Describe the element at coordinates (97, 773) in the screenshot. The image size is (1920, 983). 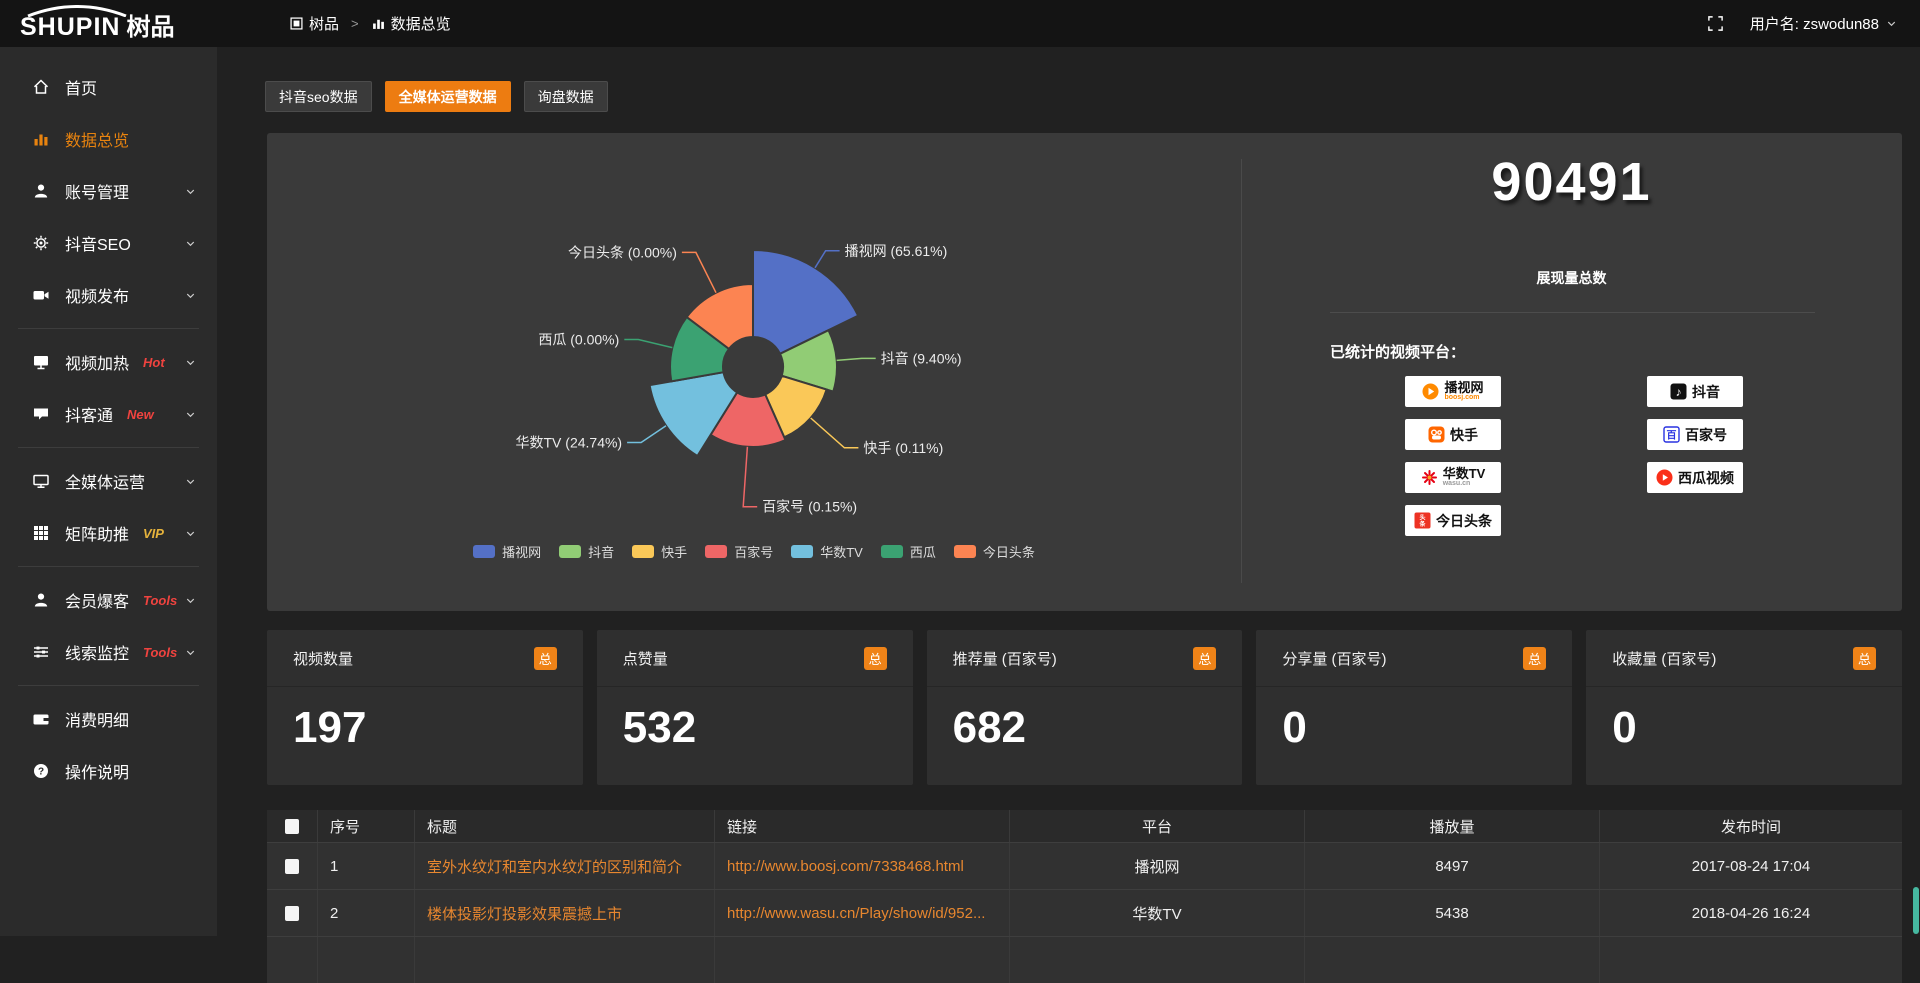
I see `sidebar-item-label: 操作说明` at that location.